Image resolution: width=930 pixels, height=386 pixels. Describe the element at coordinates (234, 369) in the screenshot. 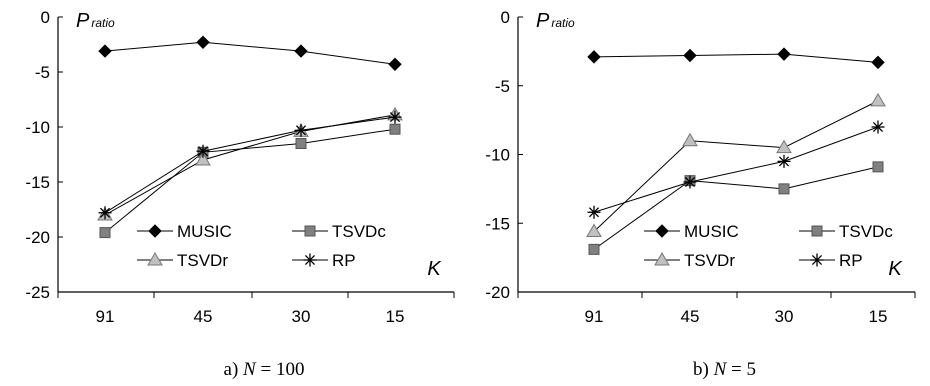

I see `caption-prefix: a)` at that location.